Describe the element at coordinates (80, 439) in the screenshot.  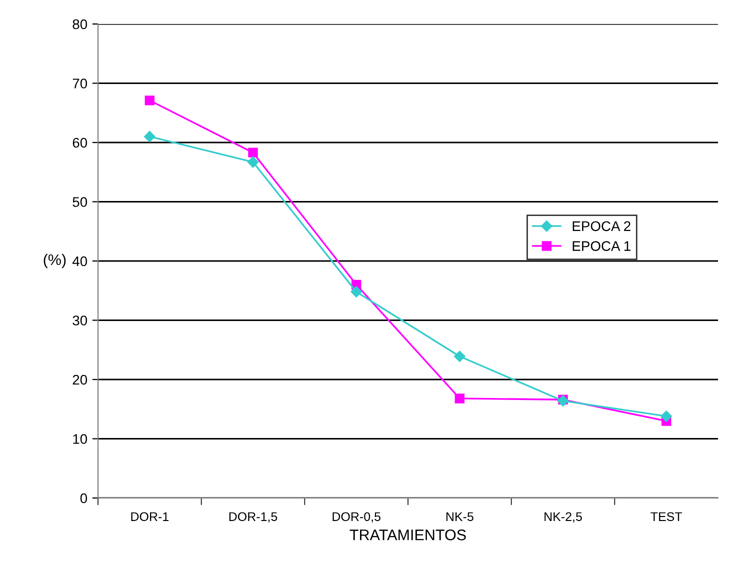
I see `y-tick-label: 10` at that location.